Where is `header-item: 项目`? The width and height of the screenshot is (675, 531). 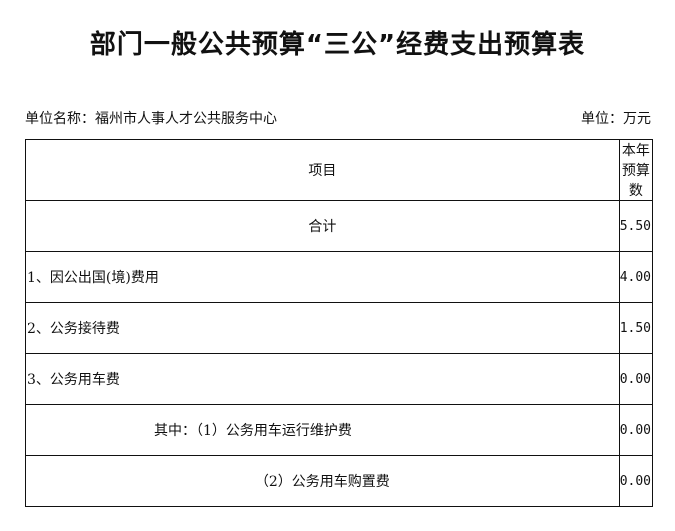
header-item: 项目 is located at coordinates (322, 170).